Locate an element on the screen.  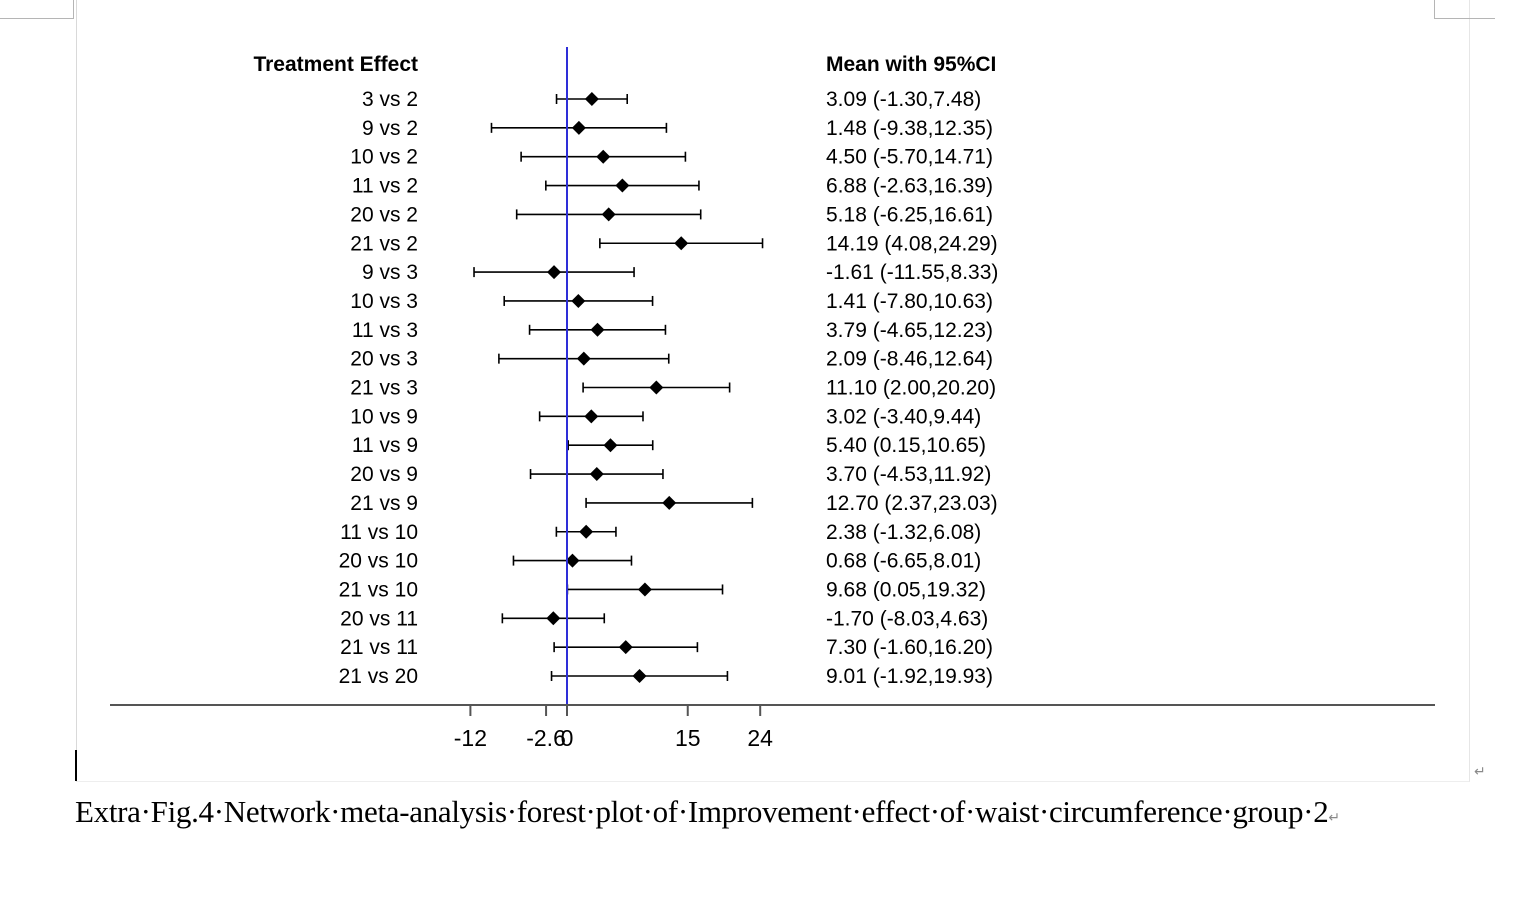
caption-paragraph-mark: ↵ is located at coordinates (1334, 818).